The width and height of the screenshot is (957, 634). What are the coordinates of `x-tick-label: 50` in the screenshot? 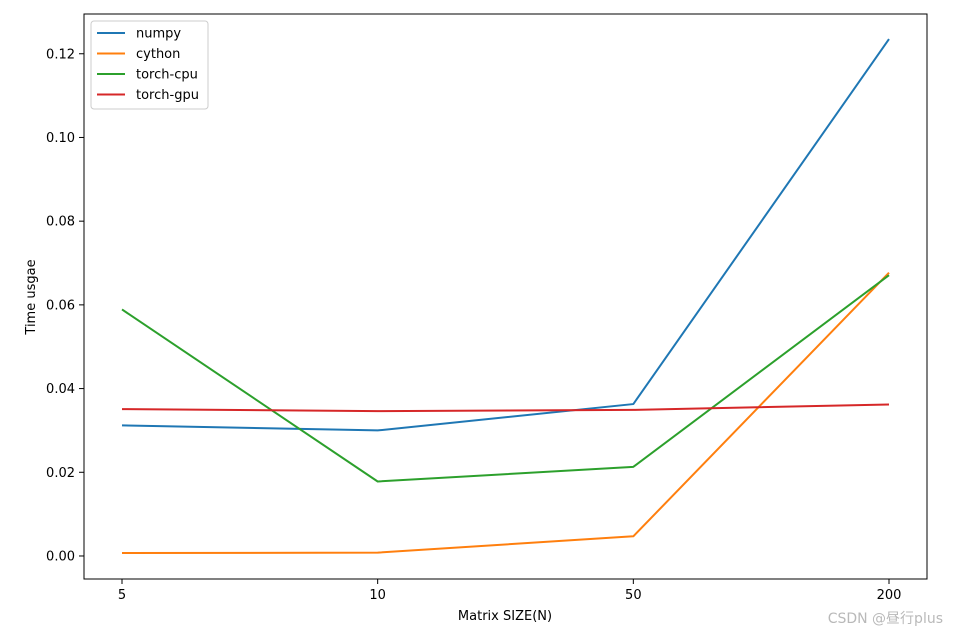 It's located at (633, 595).